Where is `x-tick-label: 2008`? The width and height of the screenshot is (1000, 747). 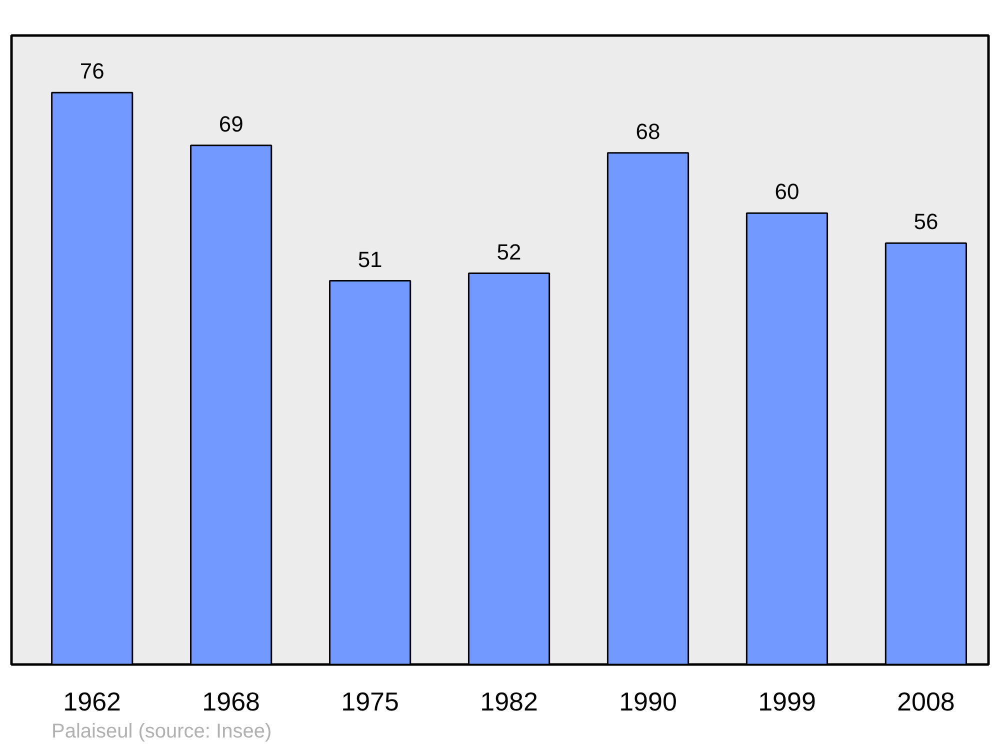 x-tick-label: 2008 is located at coordinates (926, 701).